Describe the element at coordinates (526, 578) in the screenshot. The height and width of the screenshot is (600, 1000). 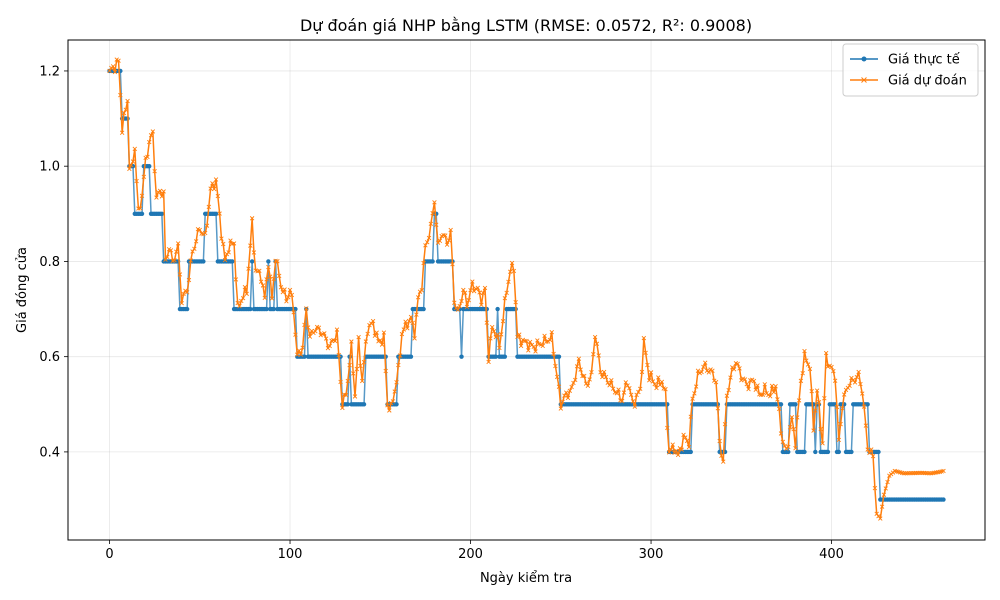
I see `x-axis-title: Ngày kiểm tra` at that location.